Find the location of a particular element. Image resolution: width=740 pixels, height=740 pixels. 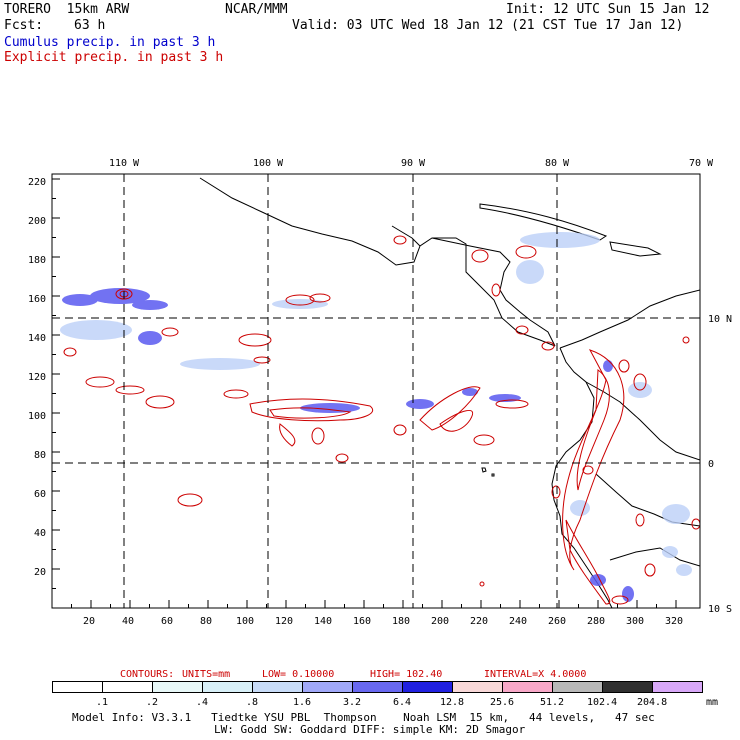

y-tick-label: 20 is located at coordinates (40, 572).